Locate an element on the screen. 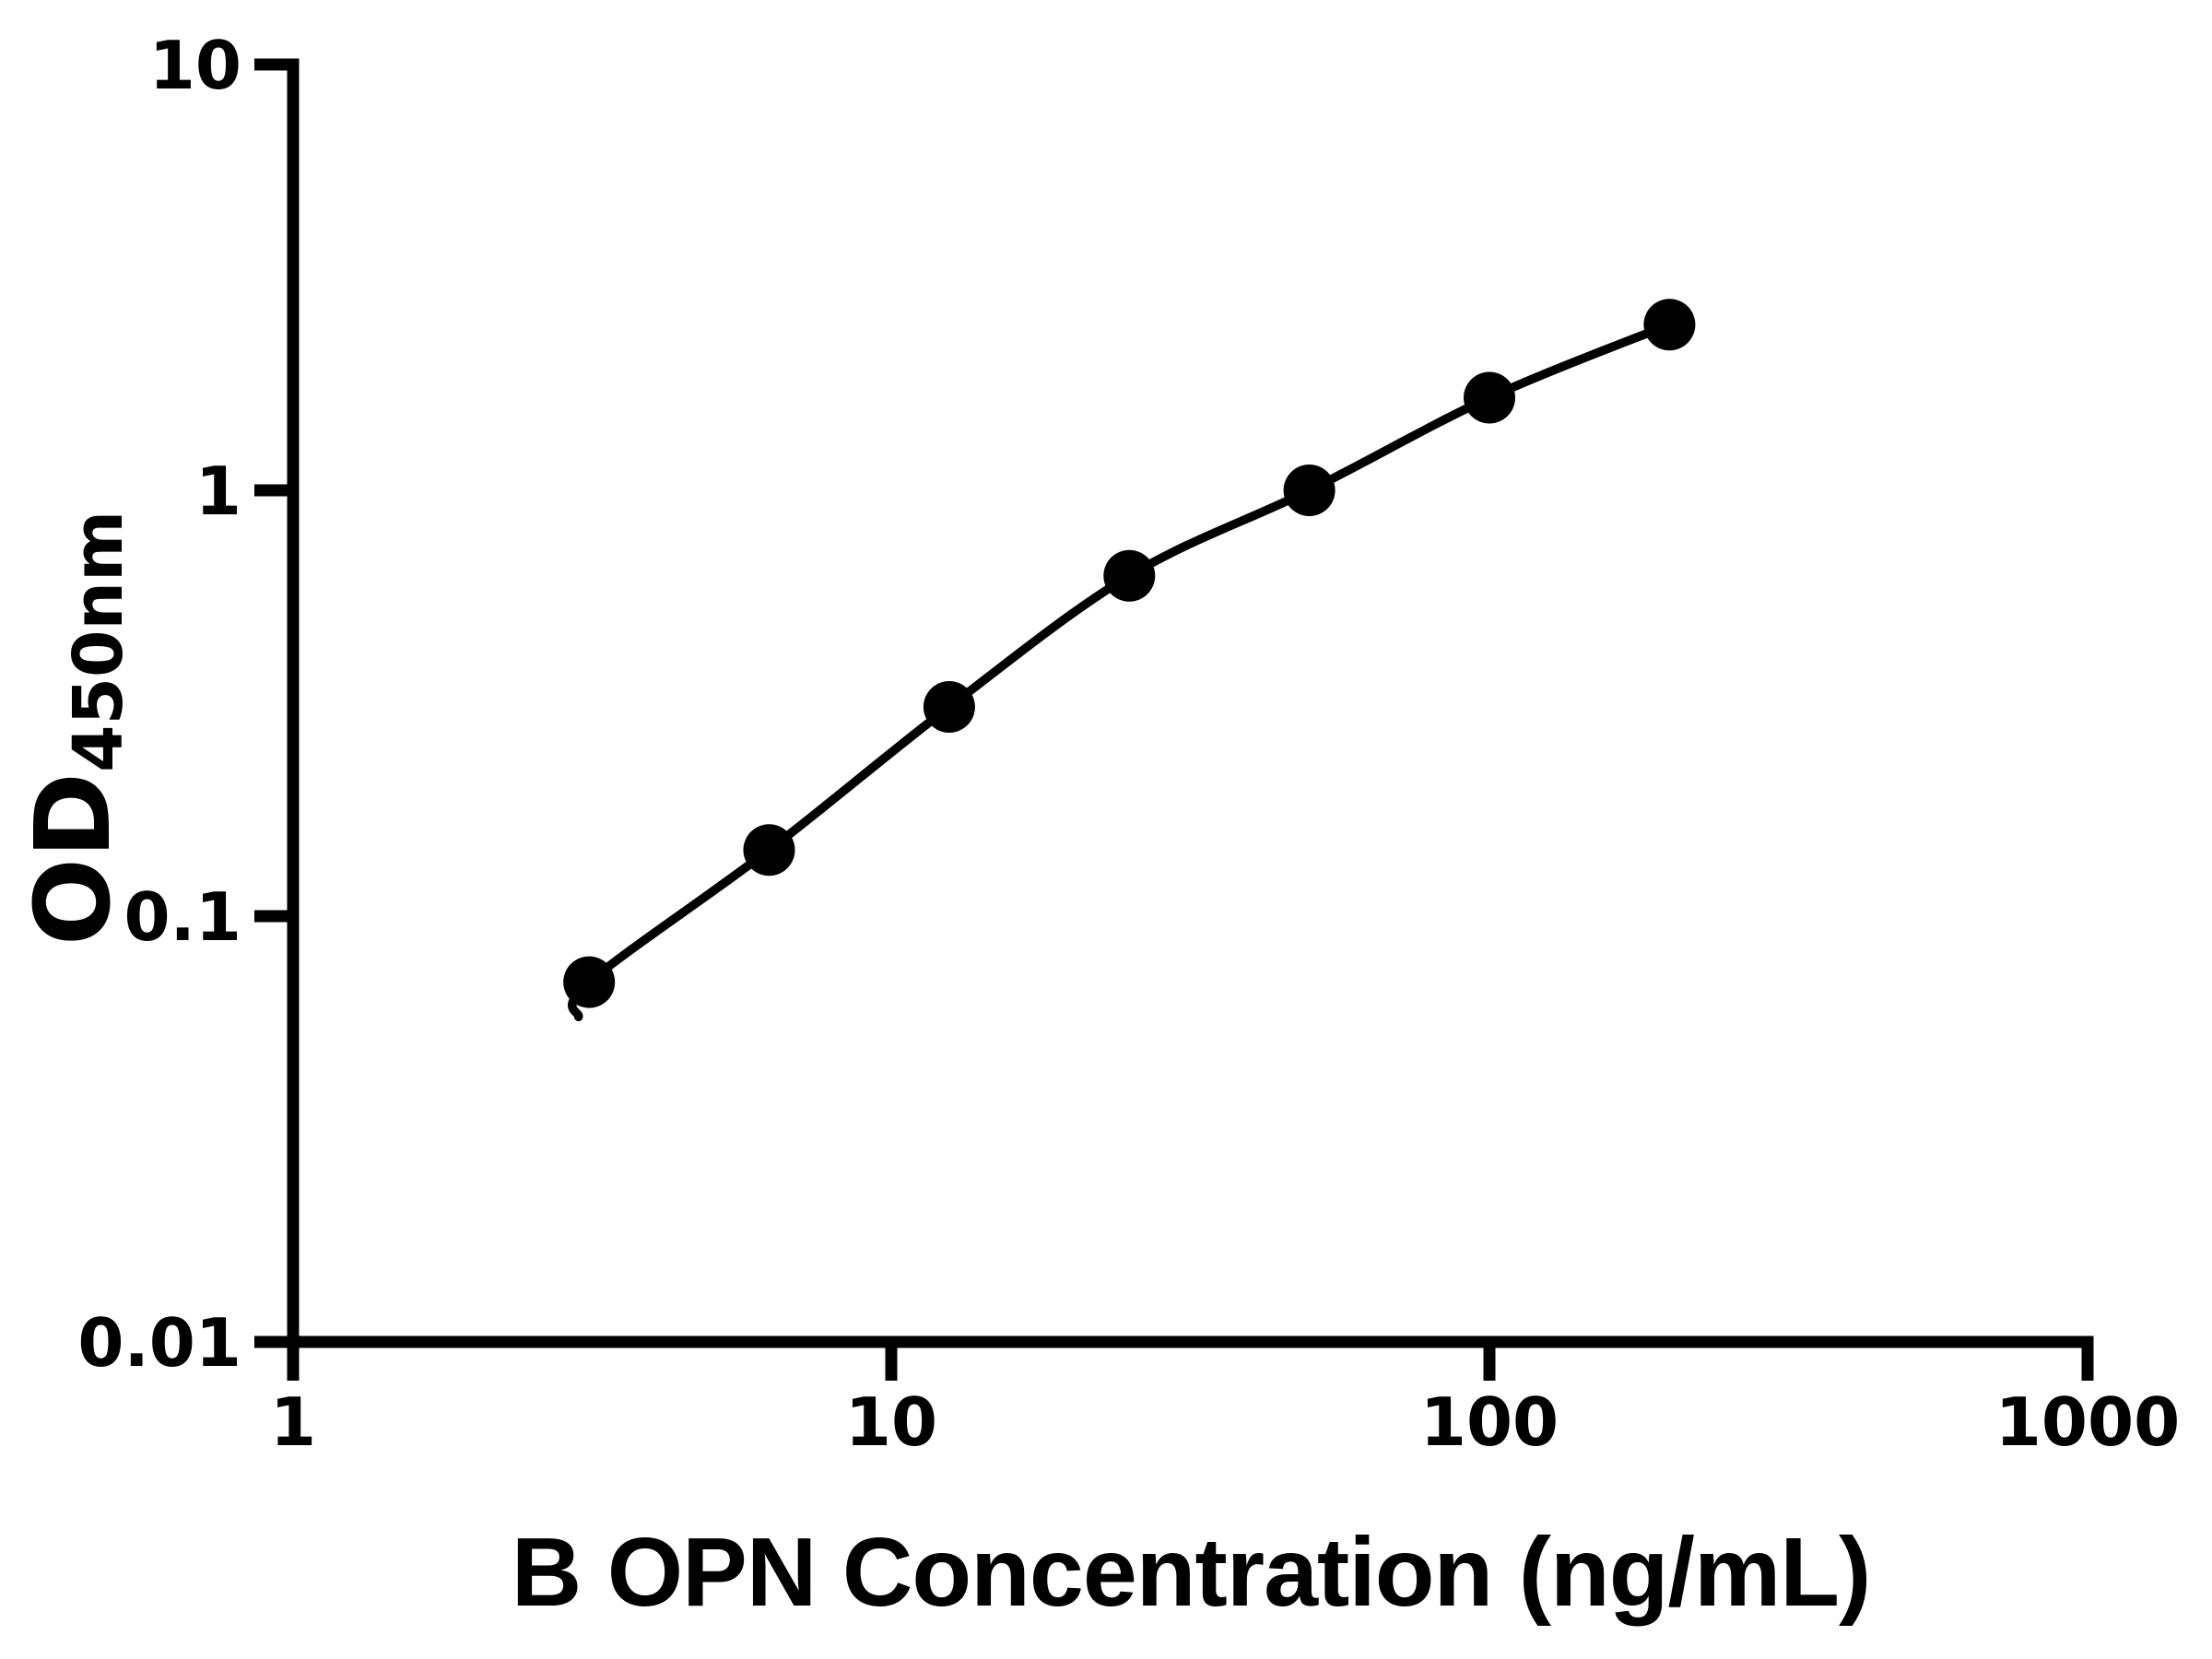  y-tick-label: 10 is located at coordinates (195, 65).